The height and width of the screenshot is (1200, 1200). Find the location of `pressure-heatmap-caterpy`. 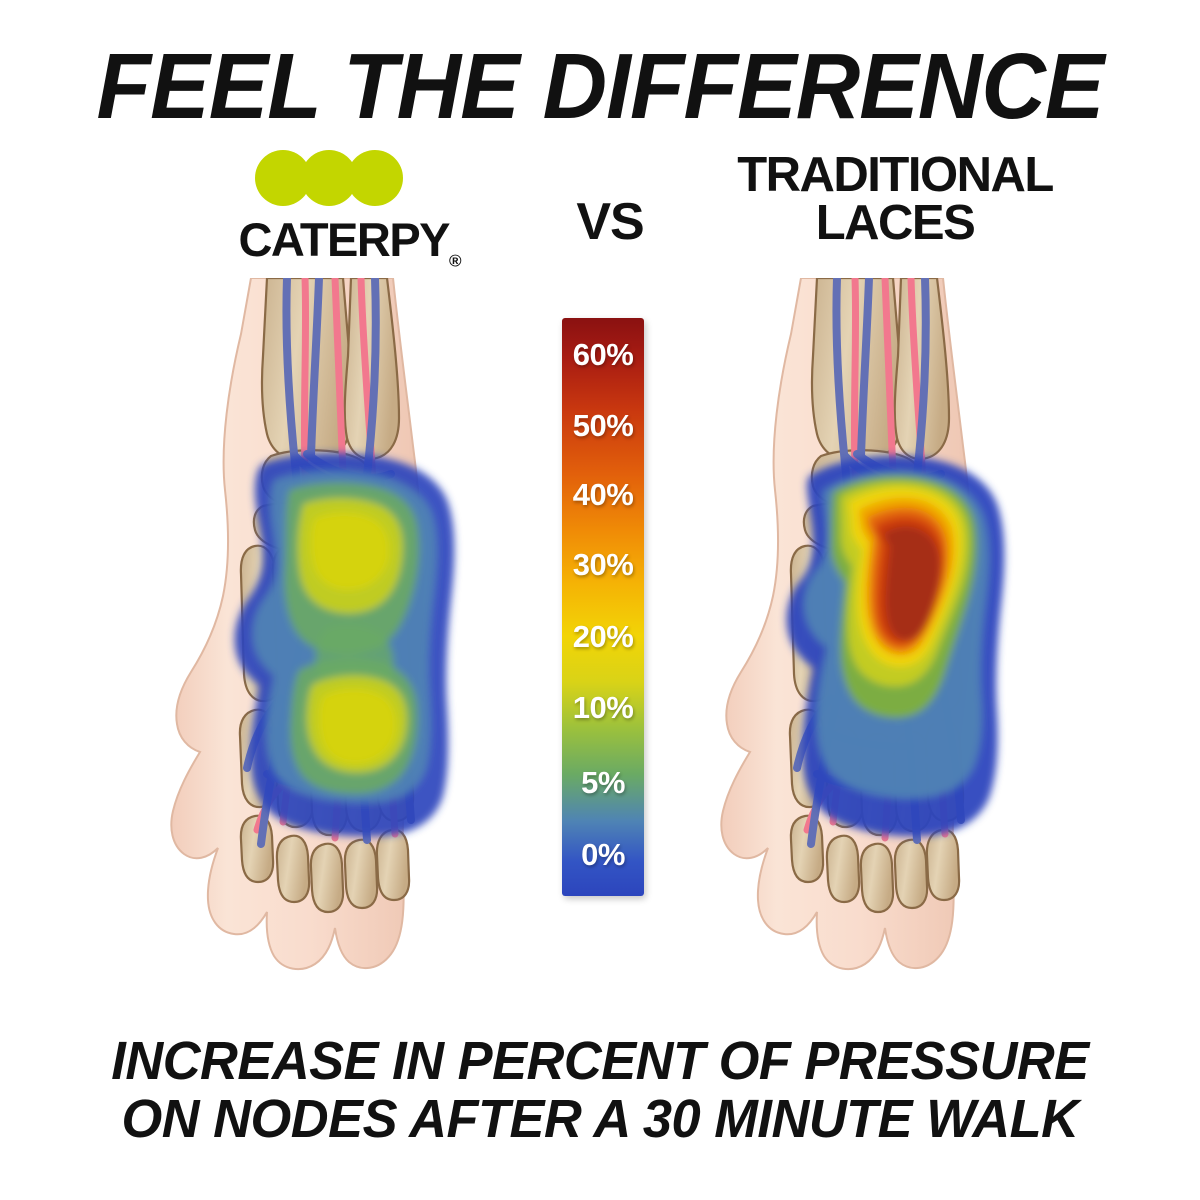

pressure-heatmap-caterpy is located at coordinates (344, 645).